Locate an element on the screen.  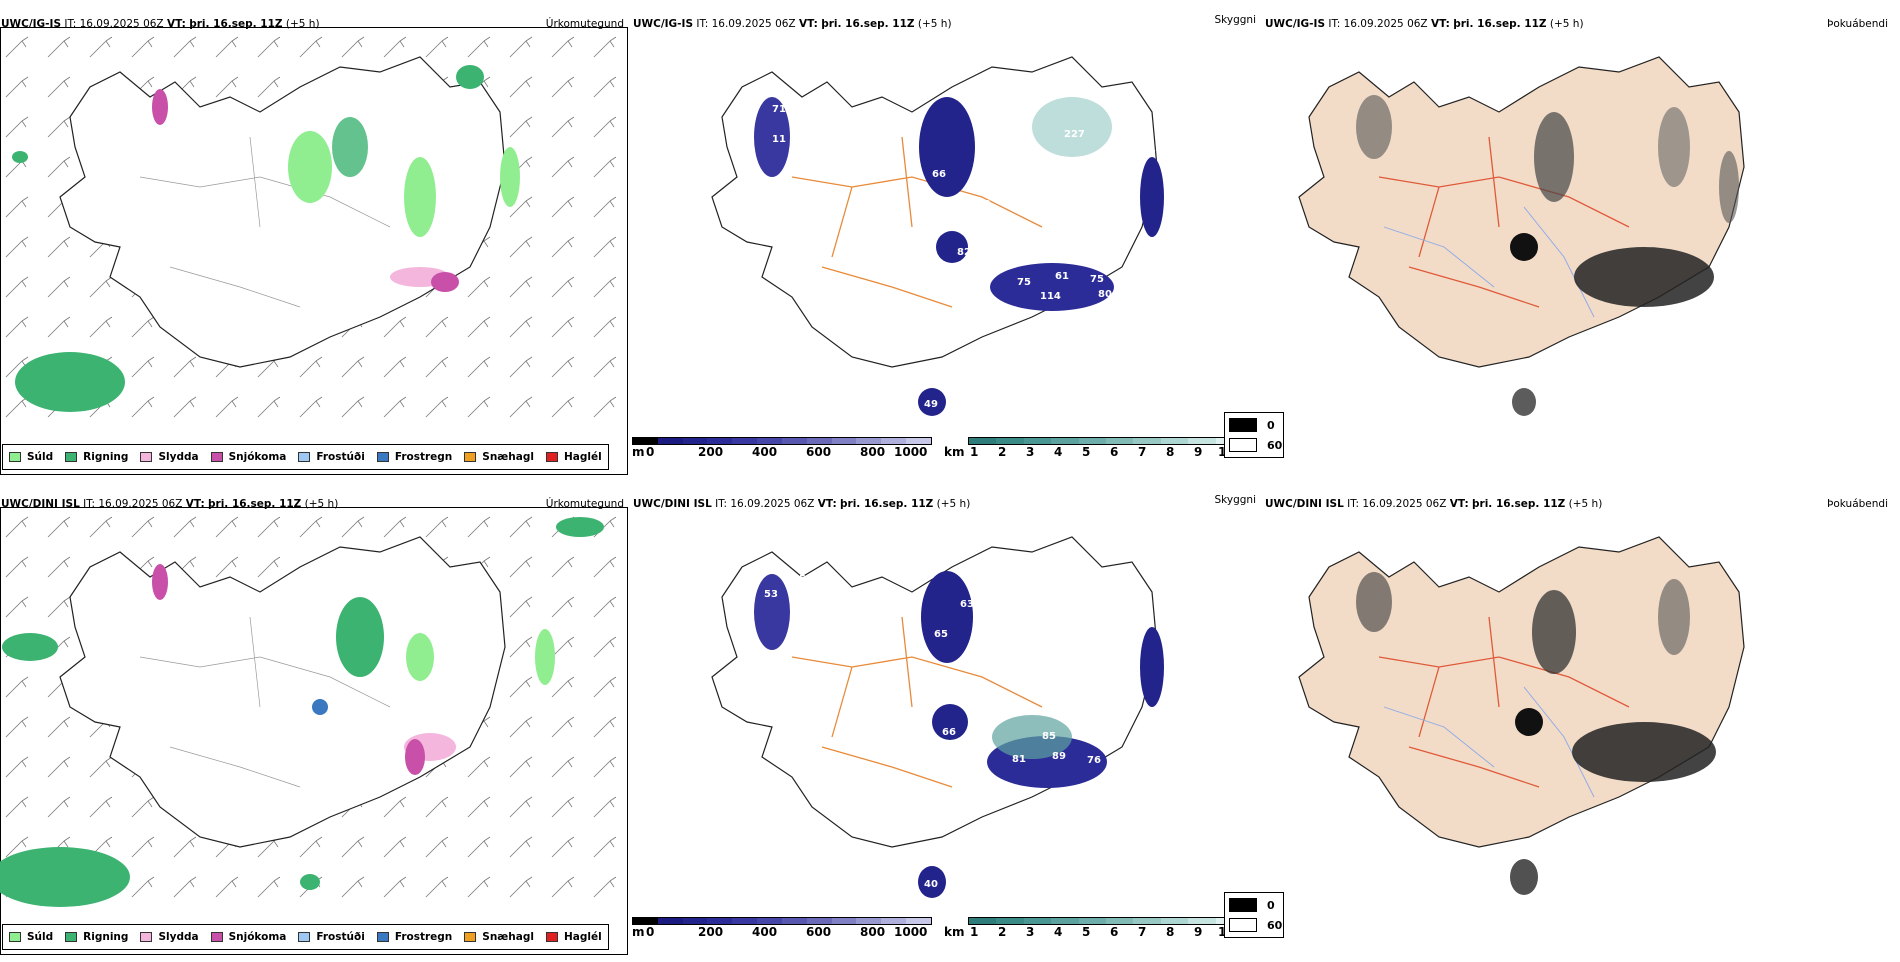
colorbar-tick: 6 is located at coordinates (1114, 932).